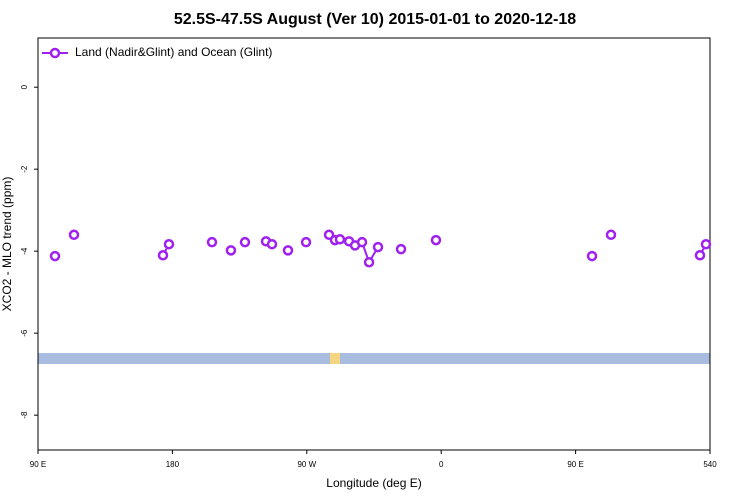 The image size is (750, 500). Describe the element at coordinates (24, 251) in the screenshot. I see `y-tick-label: -4` at that location.